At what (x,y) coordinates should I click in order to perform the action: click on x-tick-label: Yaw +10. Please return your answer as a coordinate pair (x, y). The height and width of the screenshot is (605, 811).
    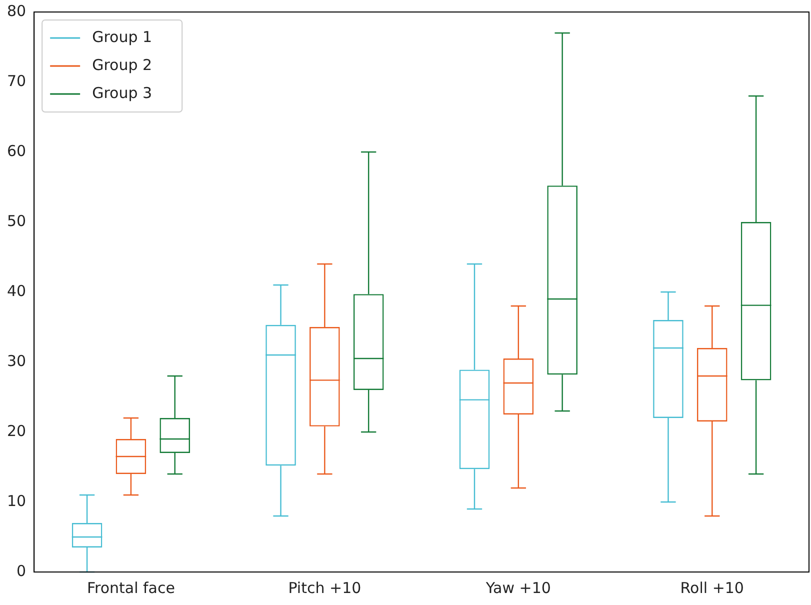
    Looking at the image, I should click on (517, 587).